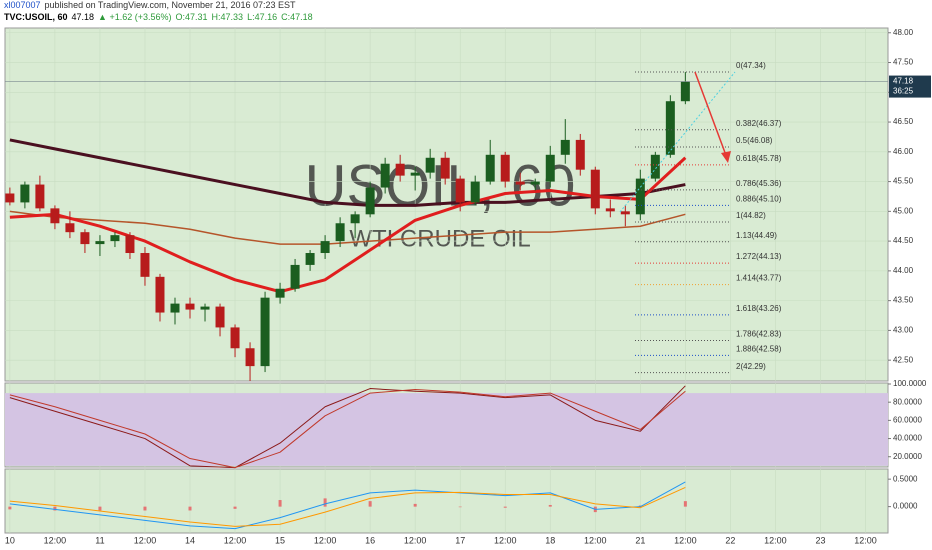 The image size is (932, 550). Describe the element at coordinates (759, 349) in the screenshot. I see `fib-label: 1.886(42.58)` at that location.